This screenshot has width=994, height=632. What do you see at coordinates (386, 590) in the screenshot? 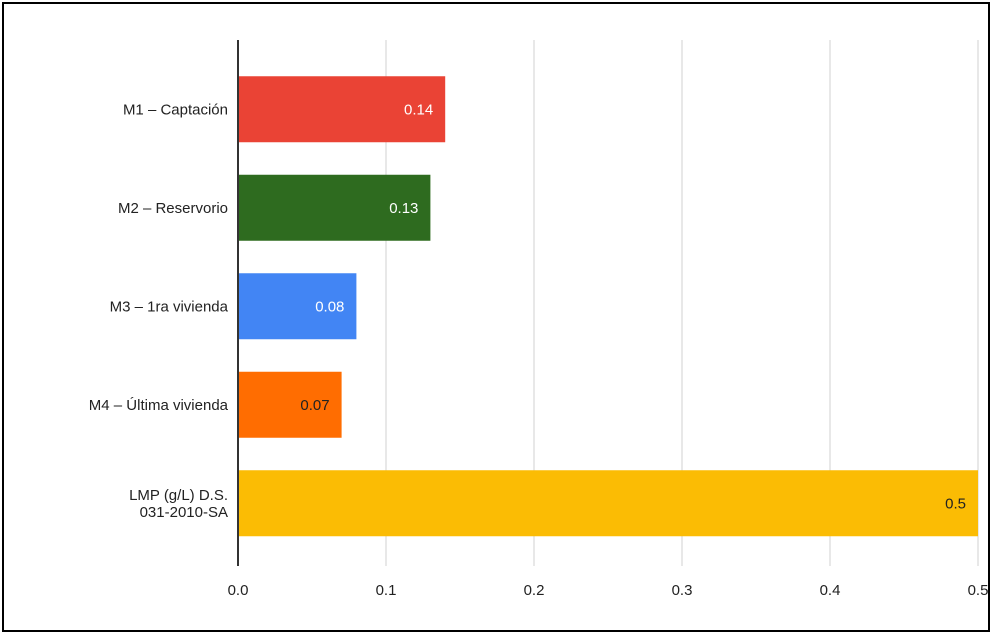
I see `x-tick-label: 0.1` at bounding box center [386, 590].